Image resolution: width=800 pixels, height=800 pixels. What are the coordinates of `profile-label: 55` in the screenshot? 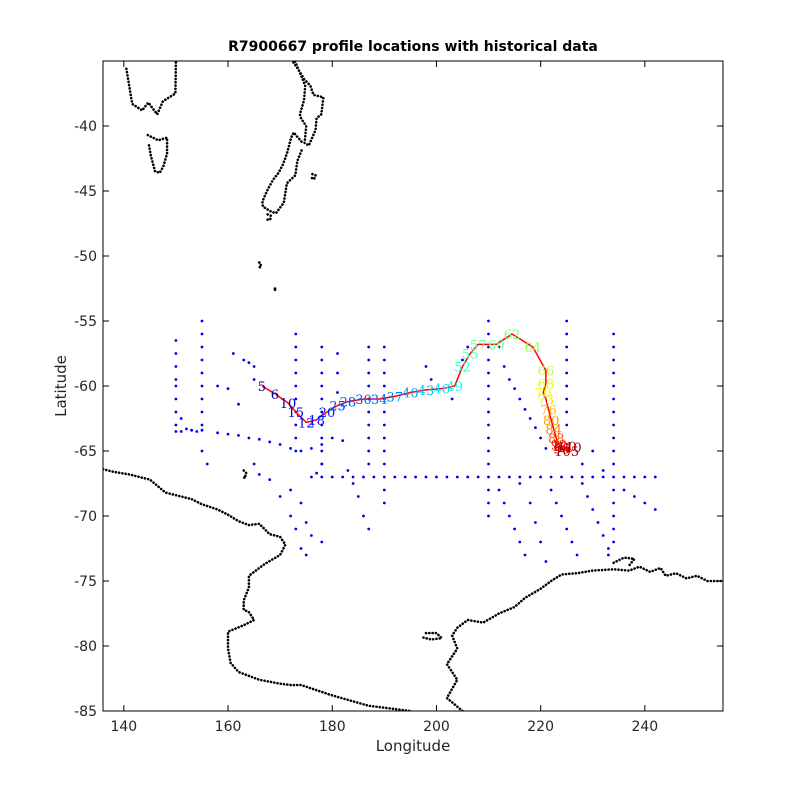 It's located at (470, 355).